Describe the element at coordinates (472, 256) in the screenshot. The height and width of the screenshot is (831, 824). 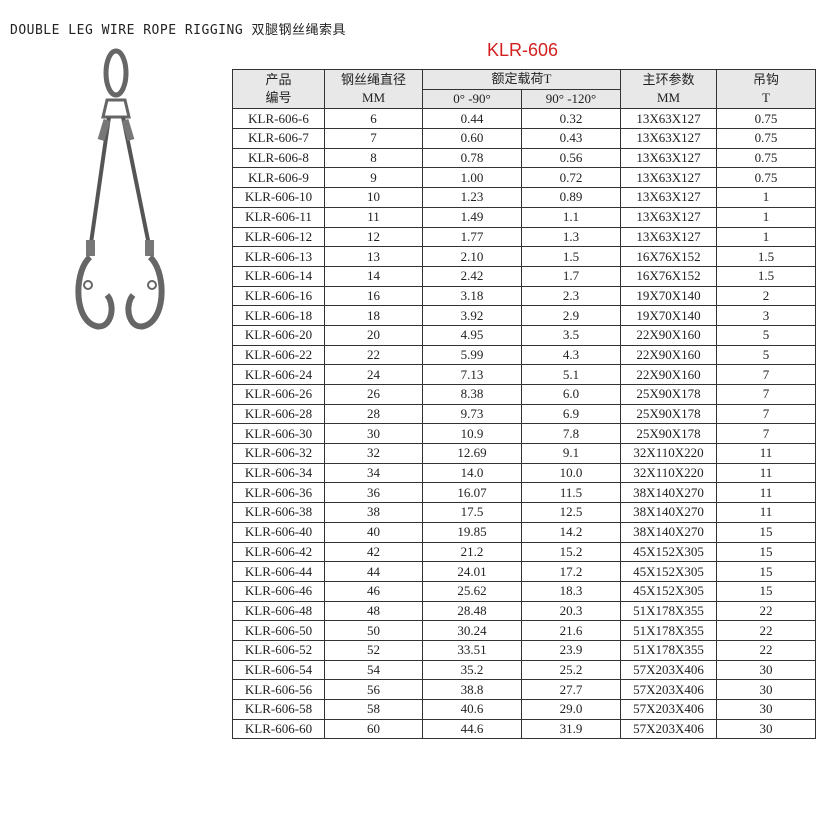
I see `table-cell: 2.10` at that location.